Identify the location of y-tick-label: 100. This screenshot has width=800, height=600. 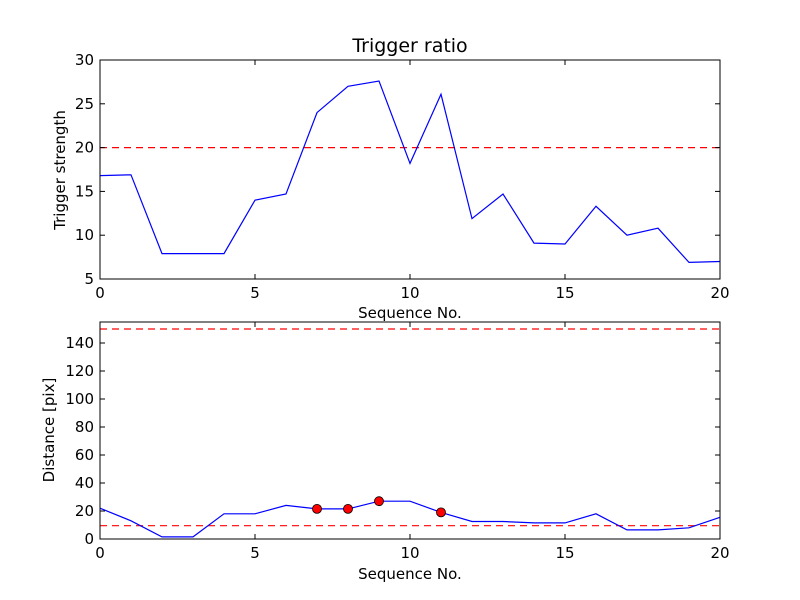
(79, 399).